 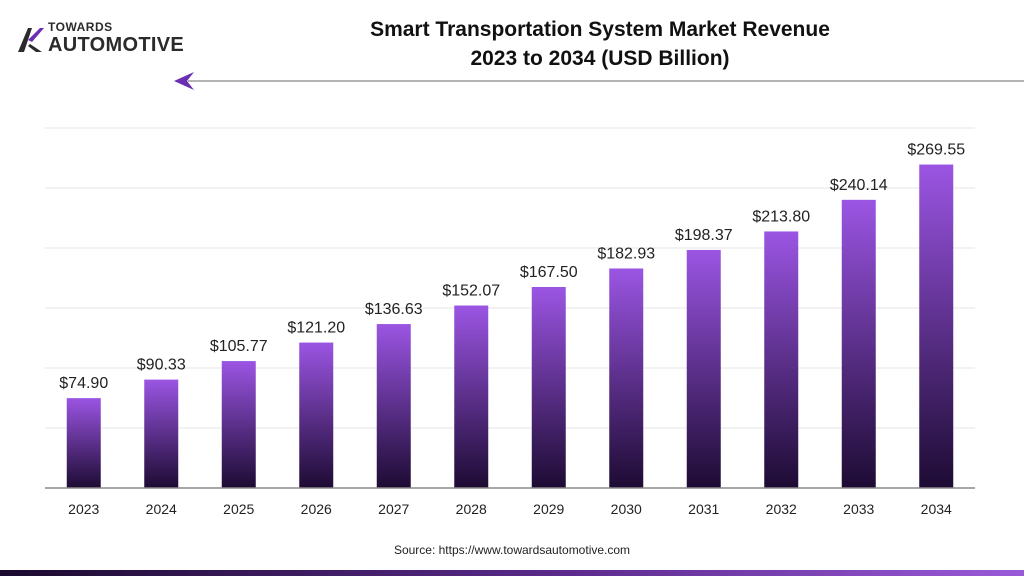 I want to click on value-label-2029: $167.50, so click(x=549, y=272).